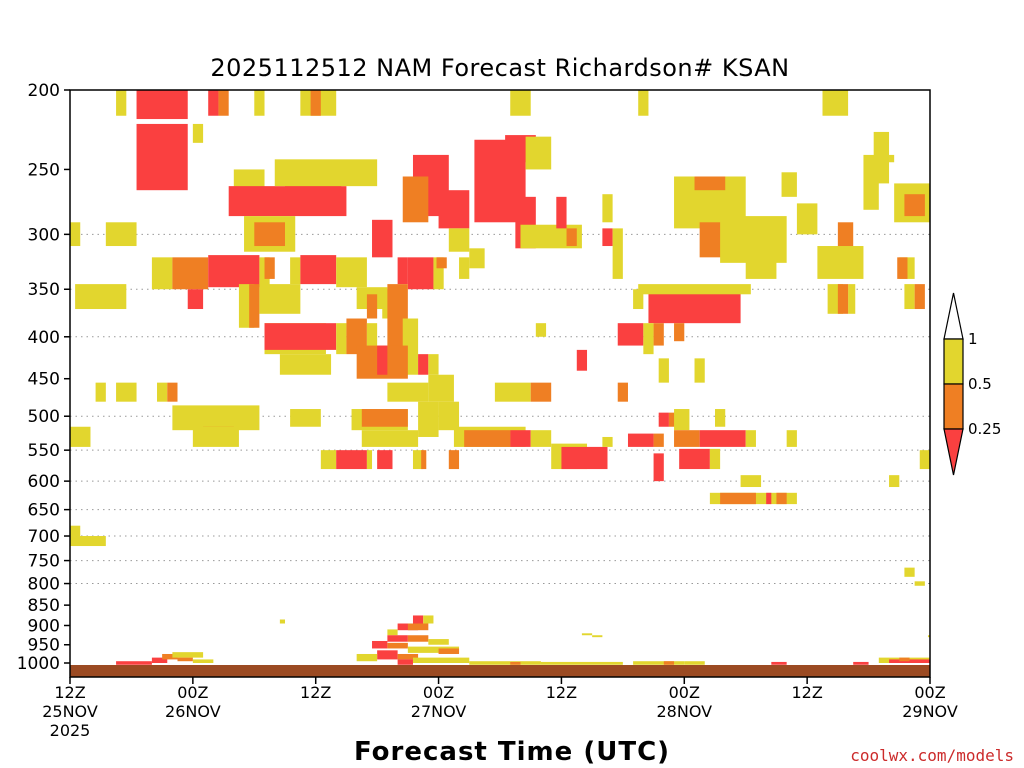 The height and width of the screenshot is (768, 1024). What do you see at coordinates (44, 170) in the screenshot?
I see `y-tick-label: 250` at bounding box center [44, 170].